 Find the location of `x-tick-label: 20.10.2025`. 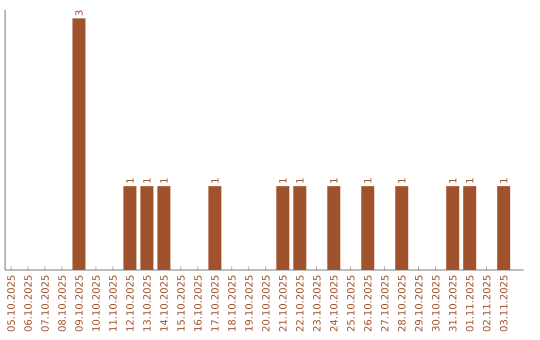

x-tick-label: 20.10.2025 is located at coordinates (266, 304).